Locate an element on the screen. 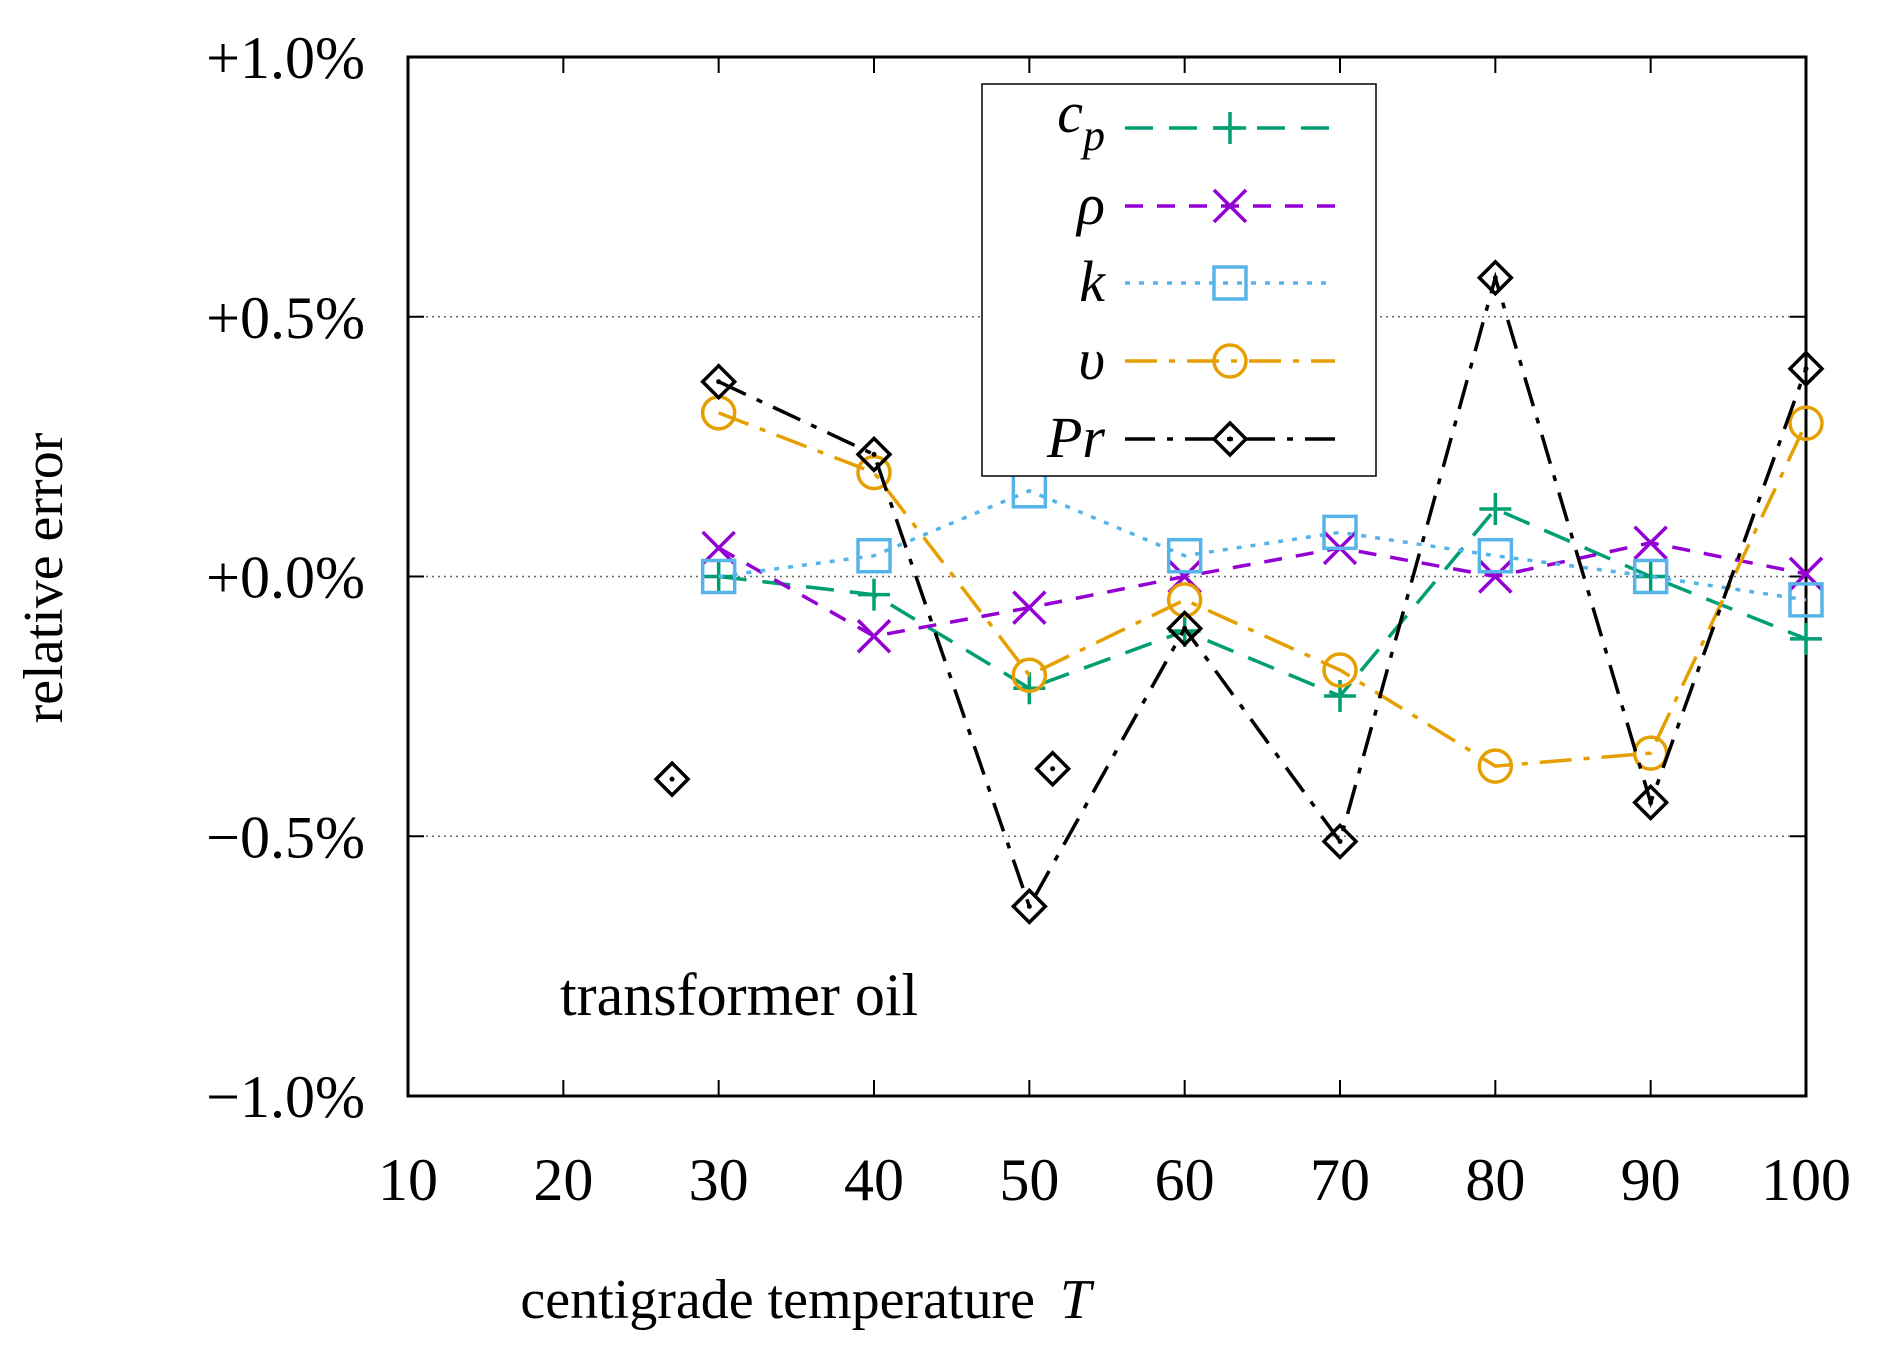 Image resolution: width=1880 pixels, height=1353 pixels. y-tick-label: −1.0% is located at coordinates (285, 1097).